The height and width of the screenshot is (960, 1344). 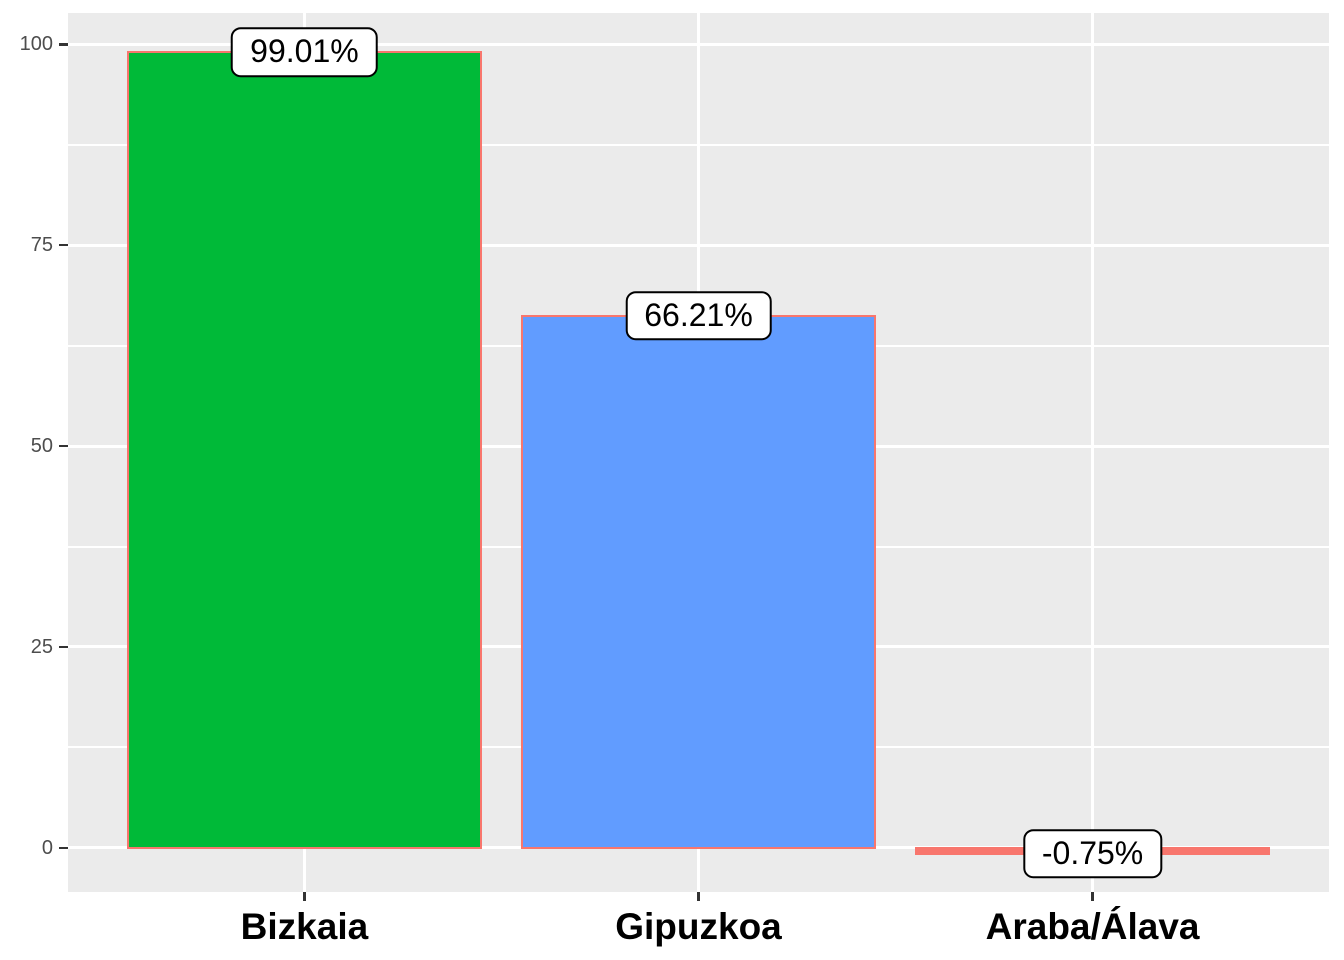 What do you see at coordinates (41, 446) in the screenshot?
I see `y-tick-label: 50` at bounding box center [41, 446].